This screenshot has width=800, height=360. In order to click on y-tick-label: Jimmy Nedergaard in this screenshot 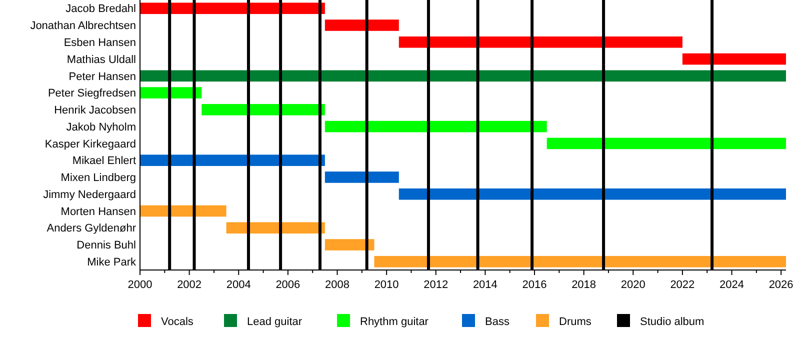, I will do `click(89, 194)`.